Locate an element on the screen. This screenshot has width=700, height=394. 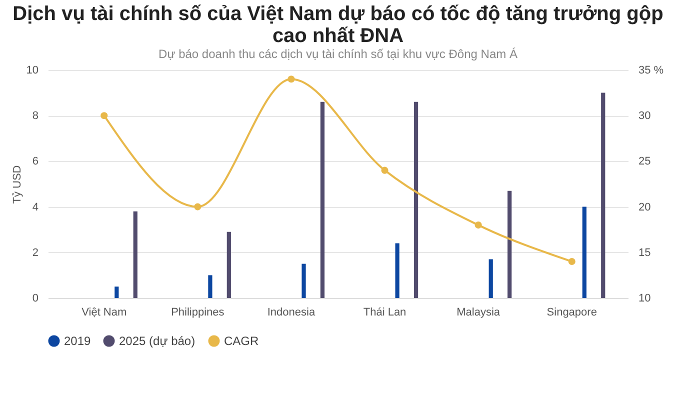
y-tick-label: 6 is located at coordinates (35, 162).